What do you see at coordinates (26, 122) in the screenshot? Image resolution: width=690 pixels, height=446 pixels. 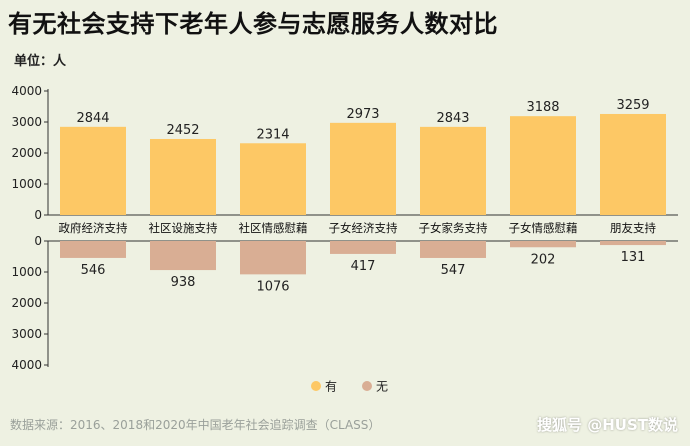 I see `y-tick-label-top: 3000` at bounding box center [26, 122].